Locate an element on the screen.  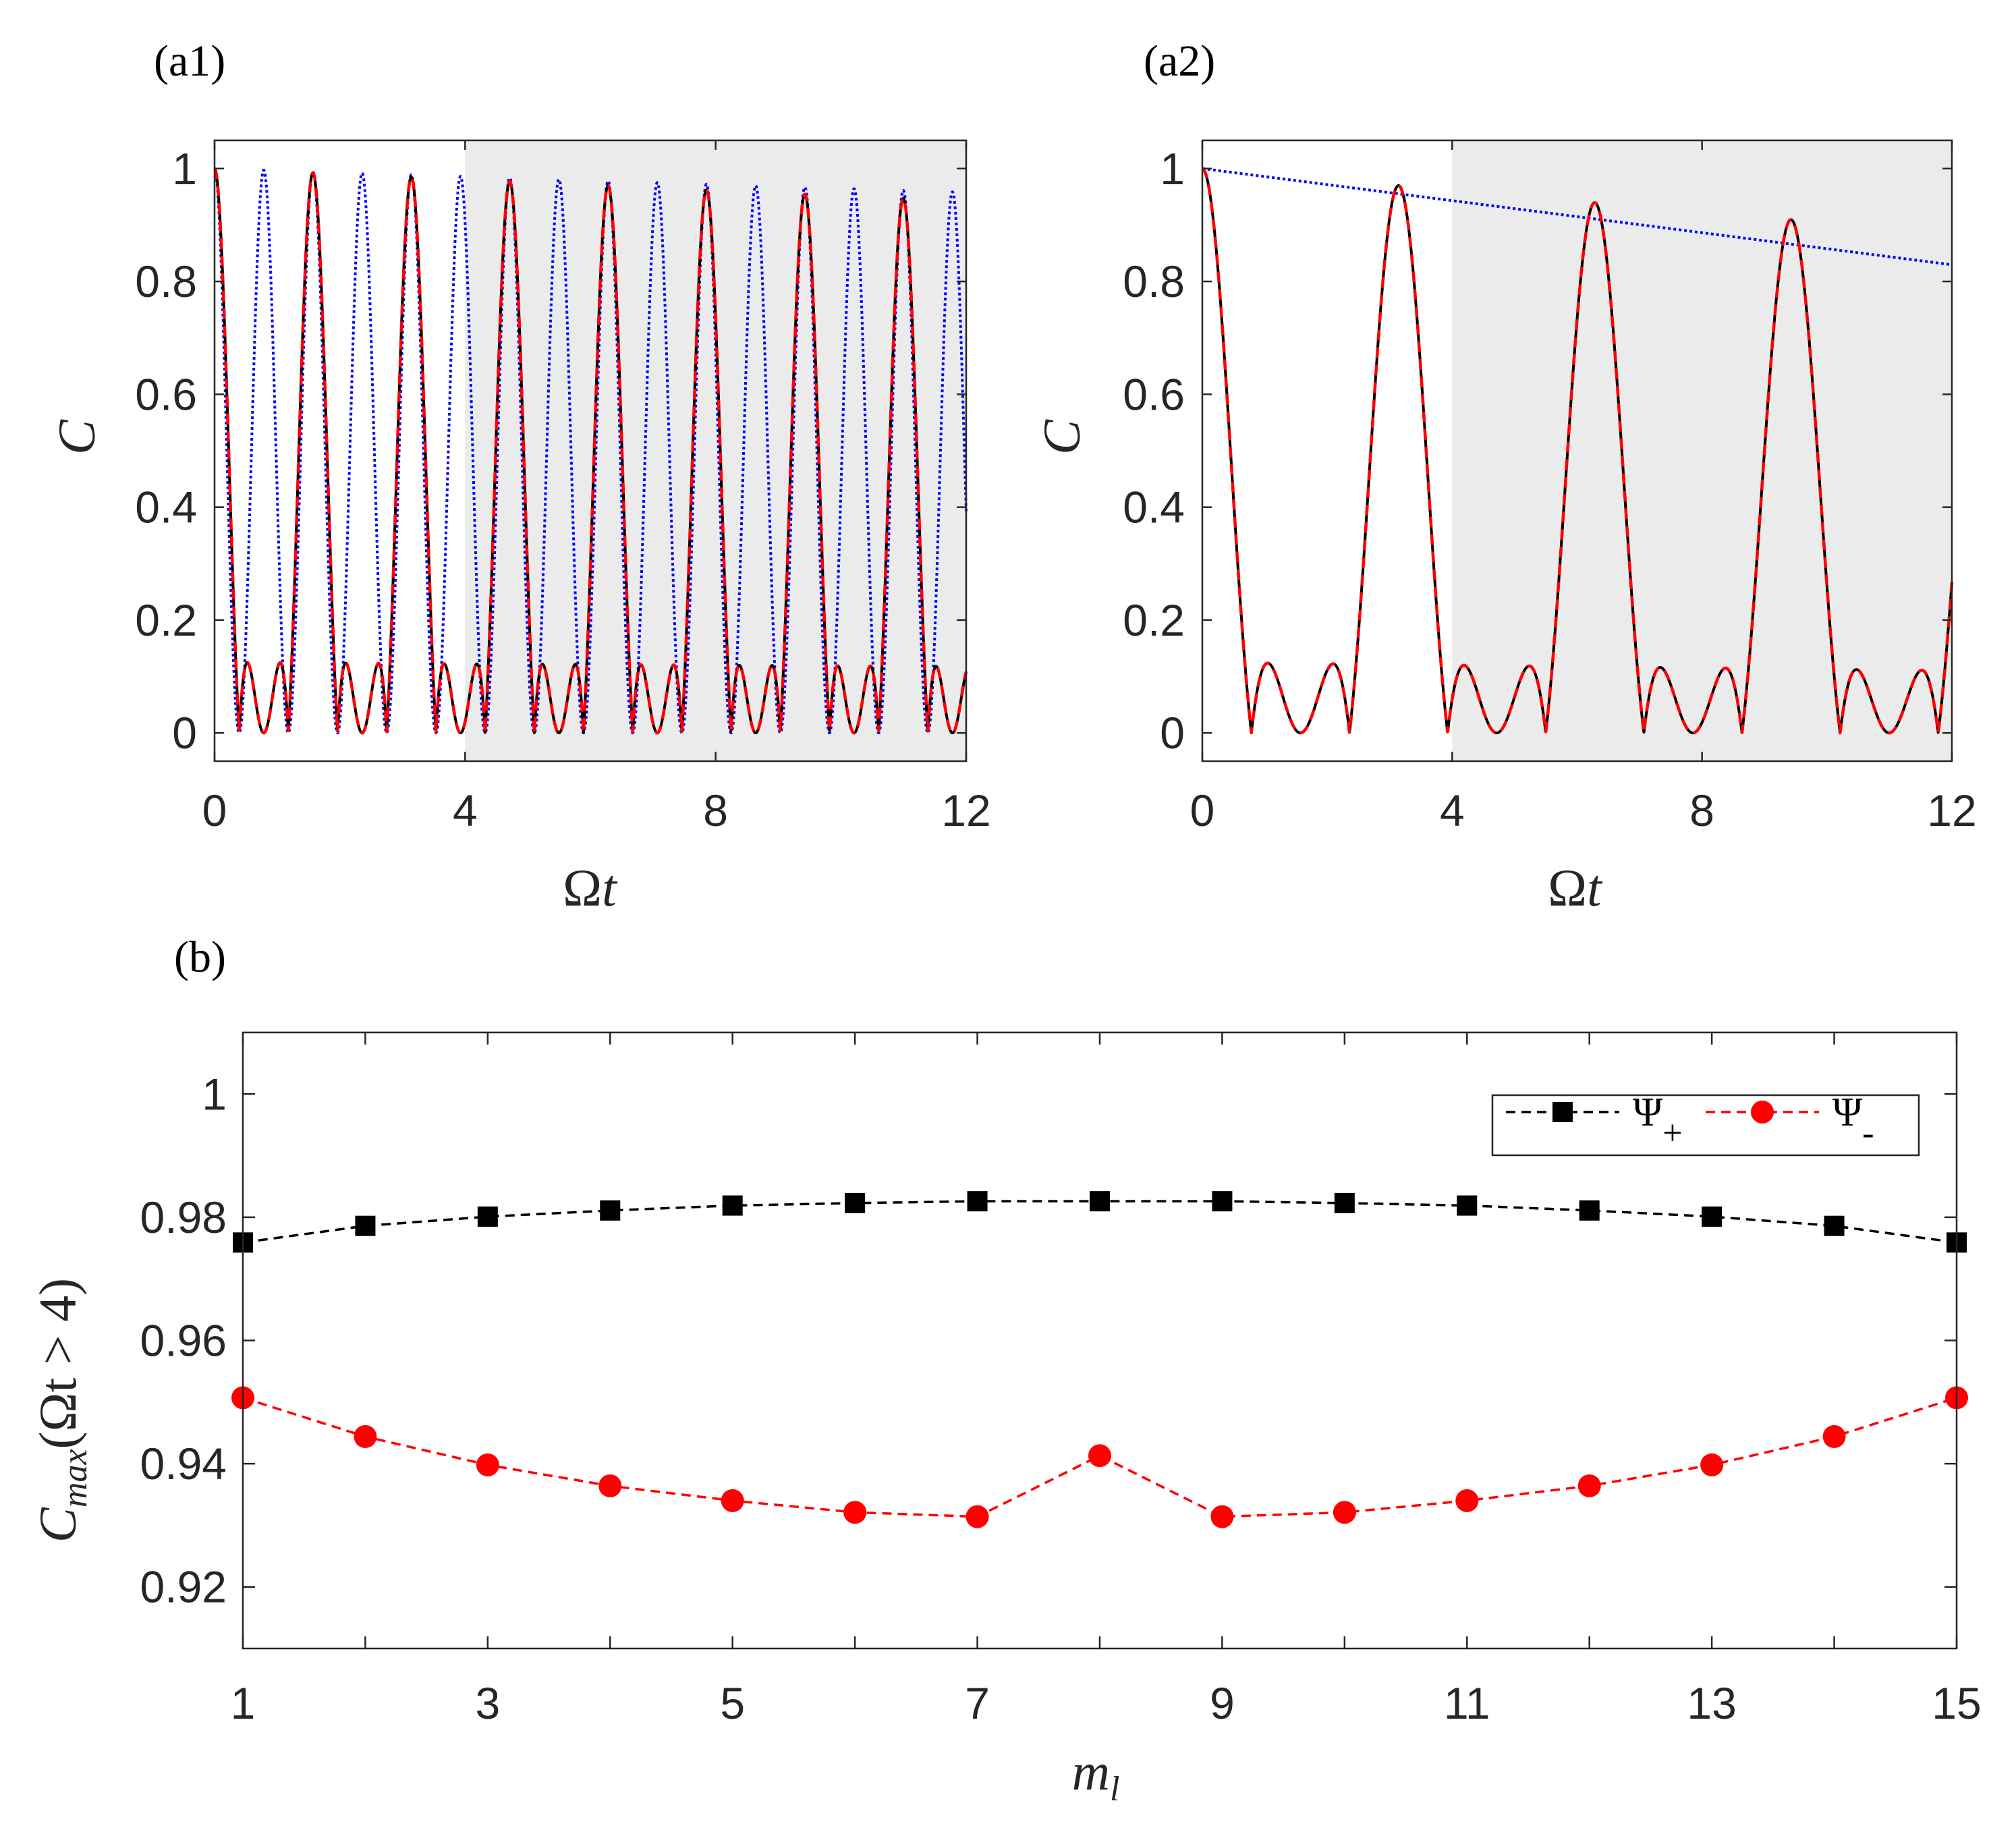
a1-xtick-label: 0 is located at coordinates (214, 810).